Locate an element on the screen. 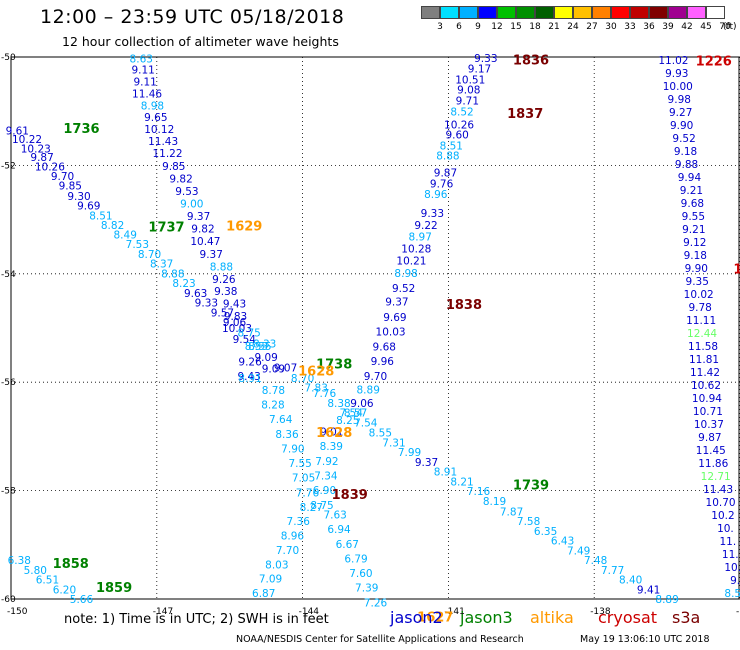  wave-height-value: 12.44 is located at coordinates (702, 334).